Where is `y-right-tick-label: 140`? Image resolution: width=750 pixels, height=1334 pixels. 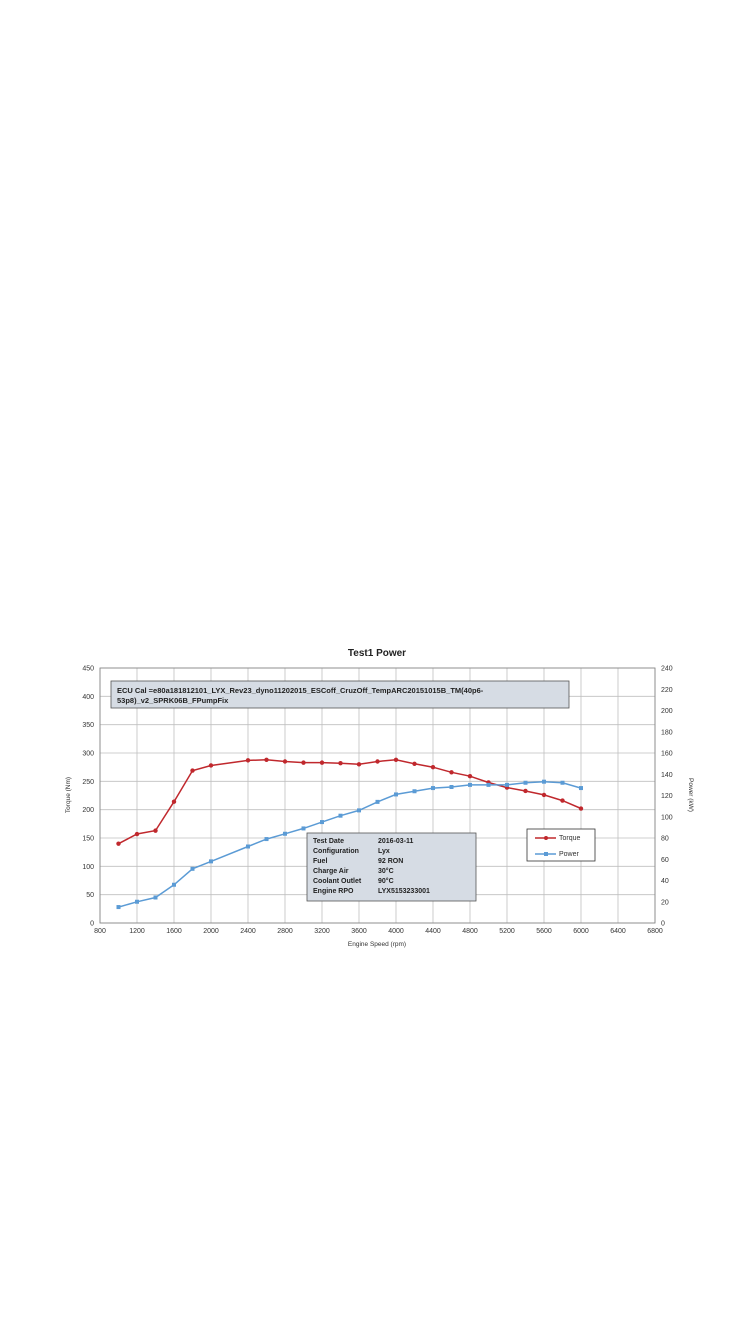 y-right-tick-label: 140 is located at coordinates (667, 775).